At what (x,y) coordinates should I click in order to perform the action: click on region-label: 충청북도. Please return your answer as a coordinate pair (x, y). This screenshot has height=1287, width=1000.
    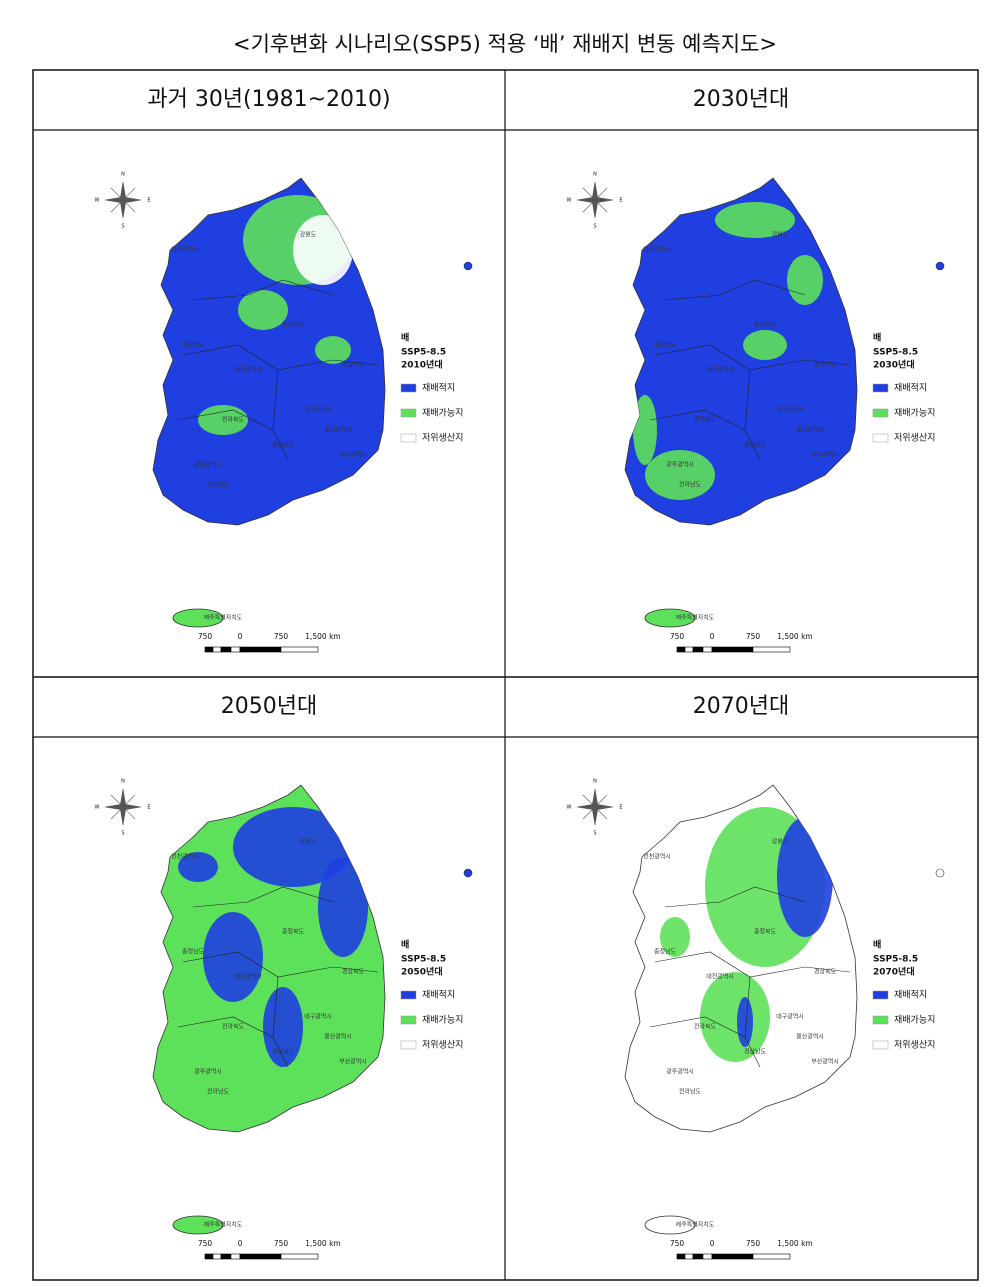
    Looking at the image, I should click on (765, 932).